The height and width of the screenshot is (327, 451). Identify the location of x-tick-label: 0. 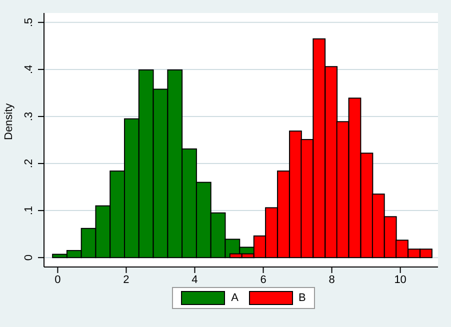
(57, 280).